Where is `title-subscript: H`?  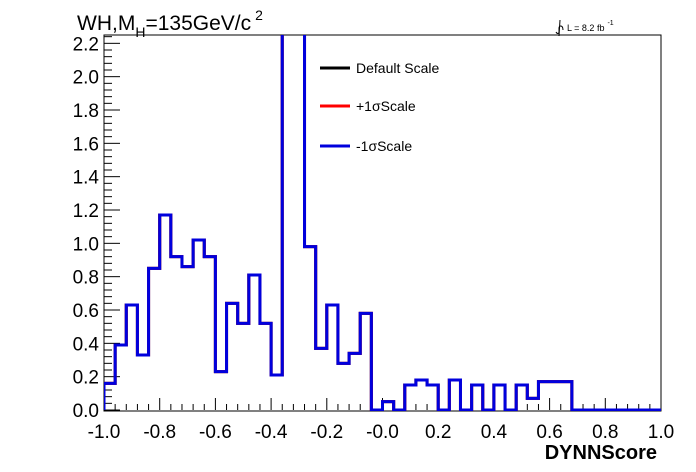 title-subscript: H is located at coordinates (140, 32).